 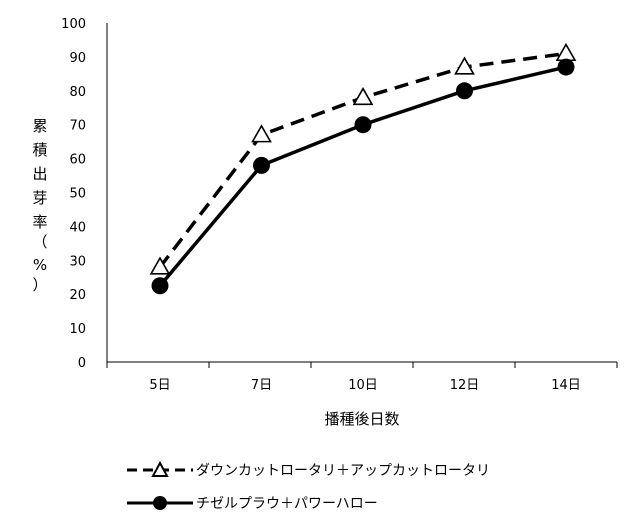 I want to click on y-axis-title-char: 出, so click(x=39, y=174).